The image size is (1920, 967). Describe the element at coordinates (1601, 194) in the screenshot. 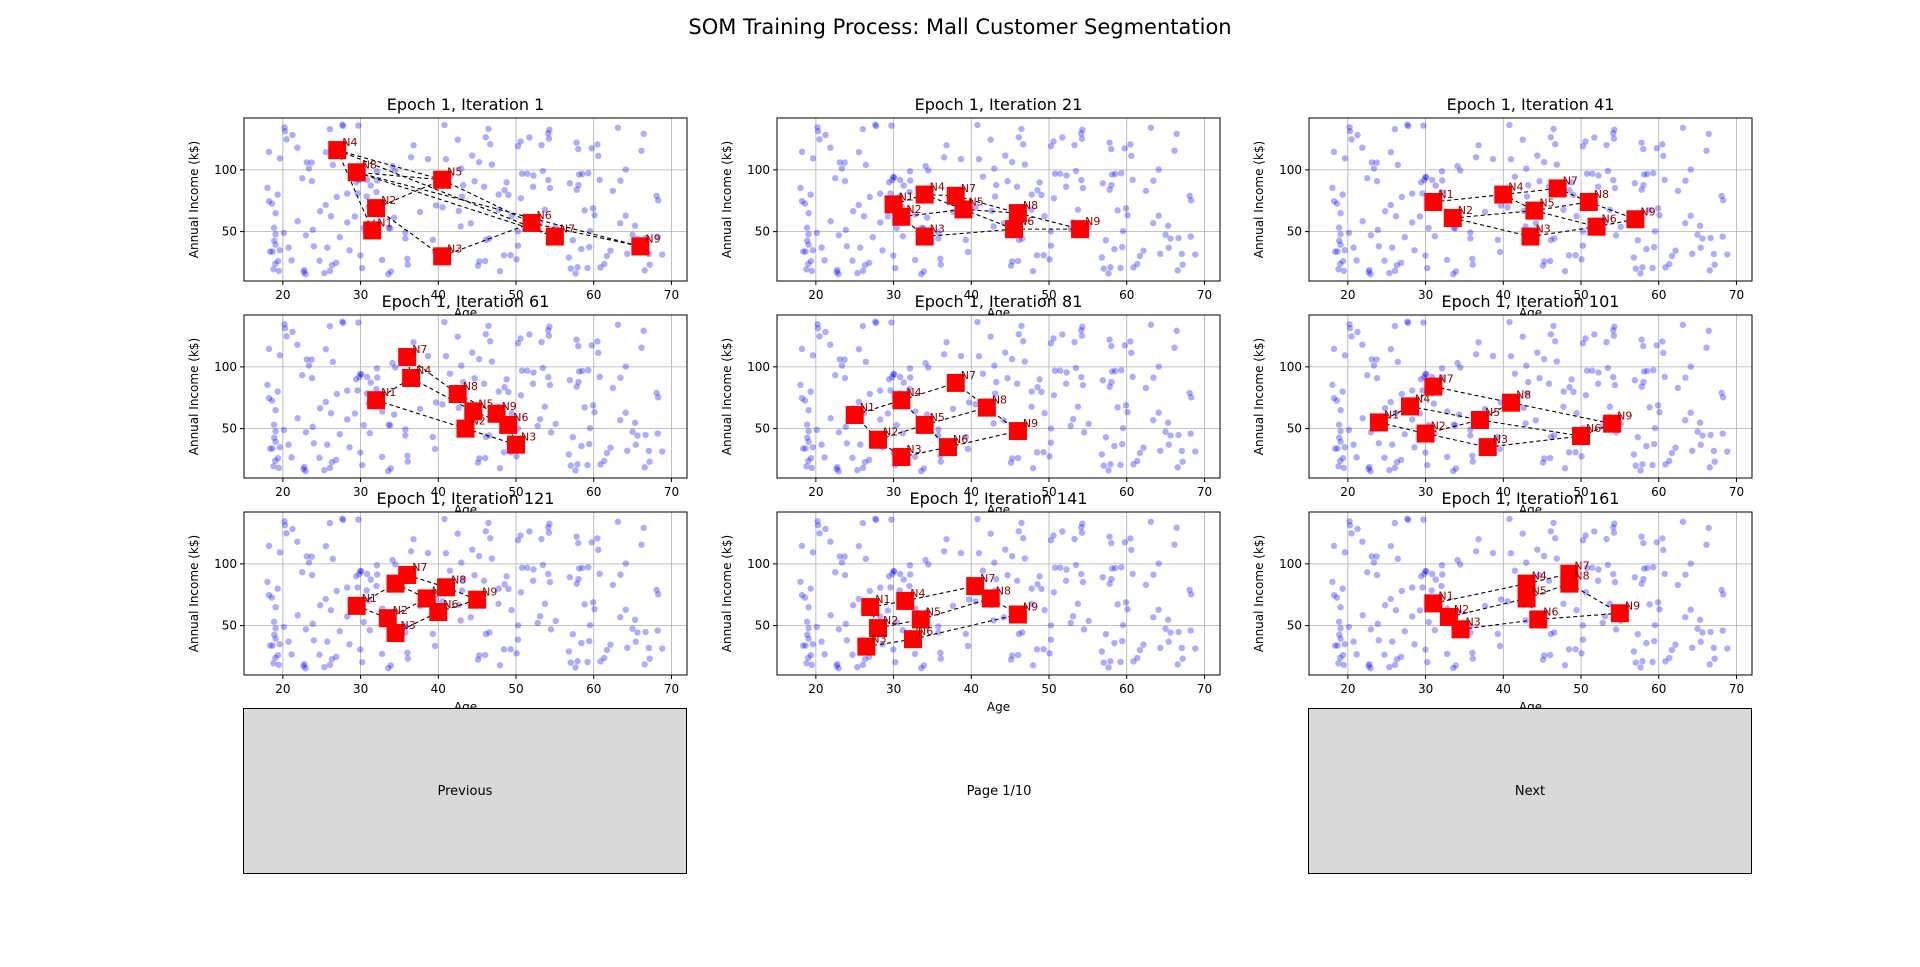

I see `neuron-label: N8` at that location.